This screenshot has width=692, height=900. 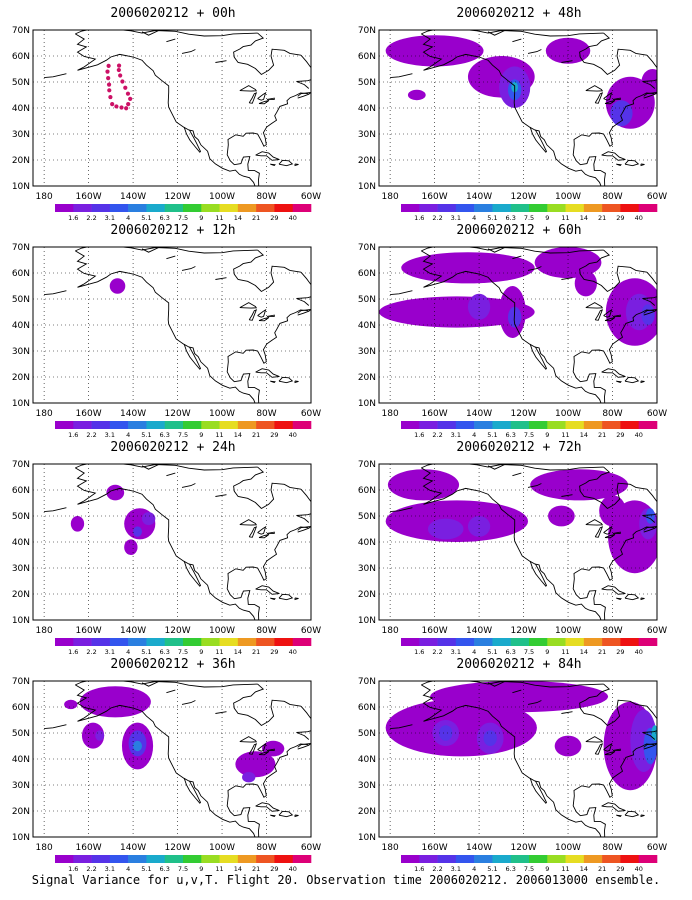 I want to click on lon-label: 160W, so click(x=435, y=197).